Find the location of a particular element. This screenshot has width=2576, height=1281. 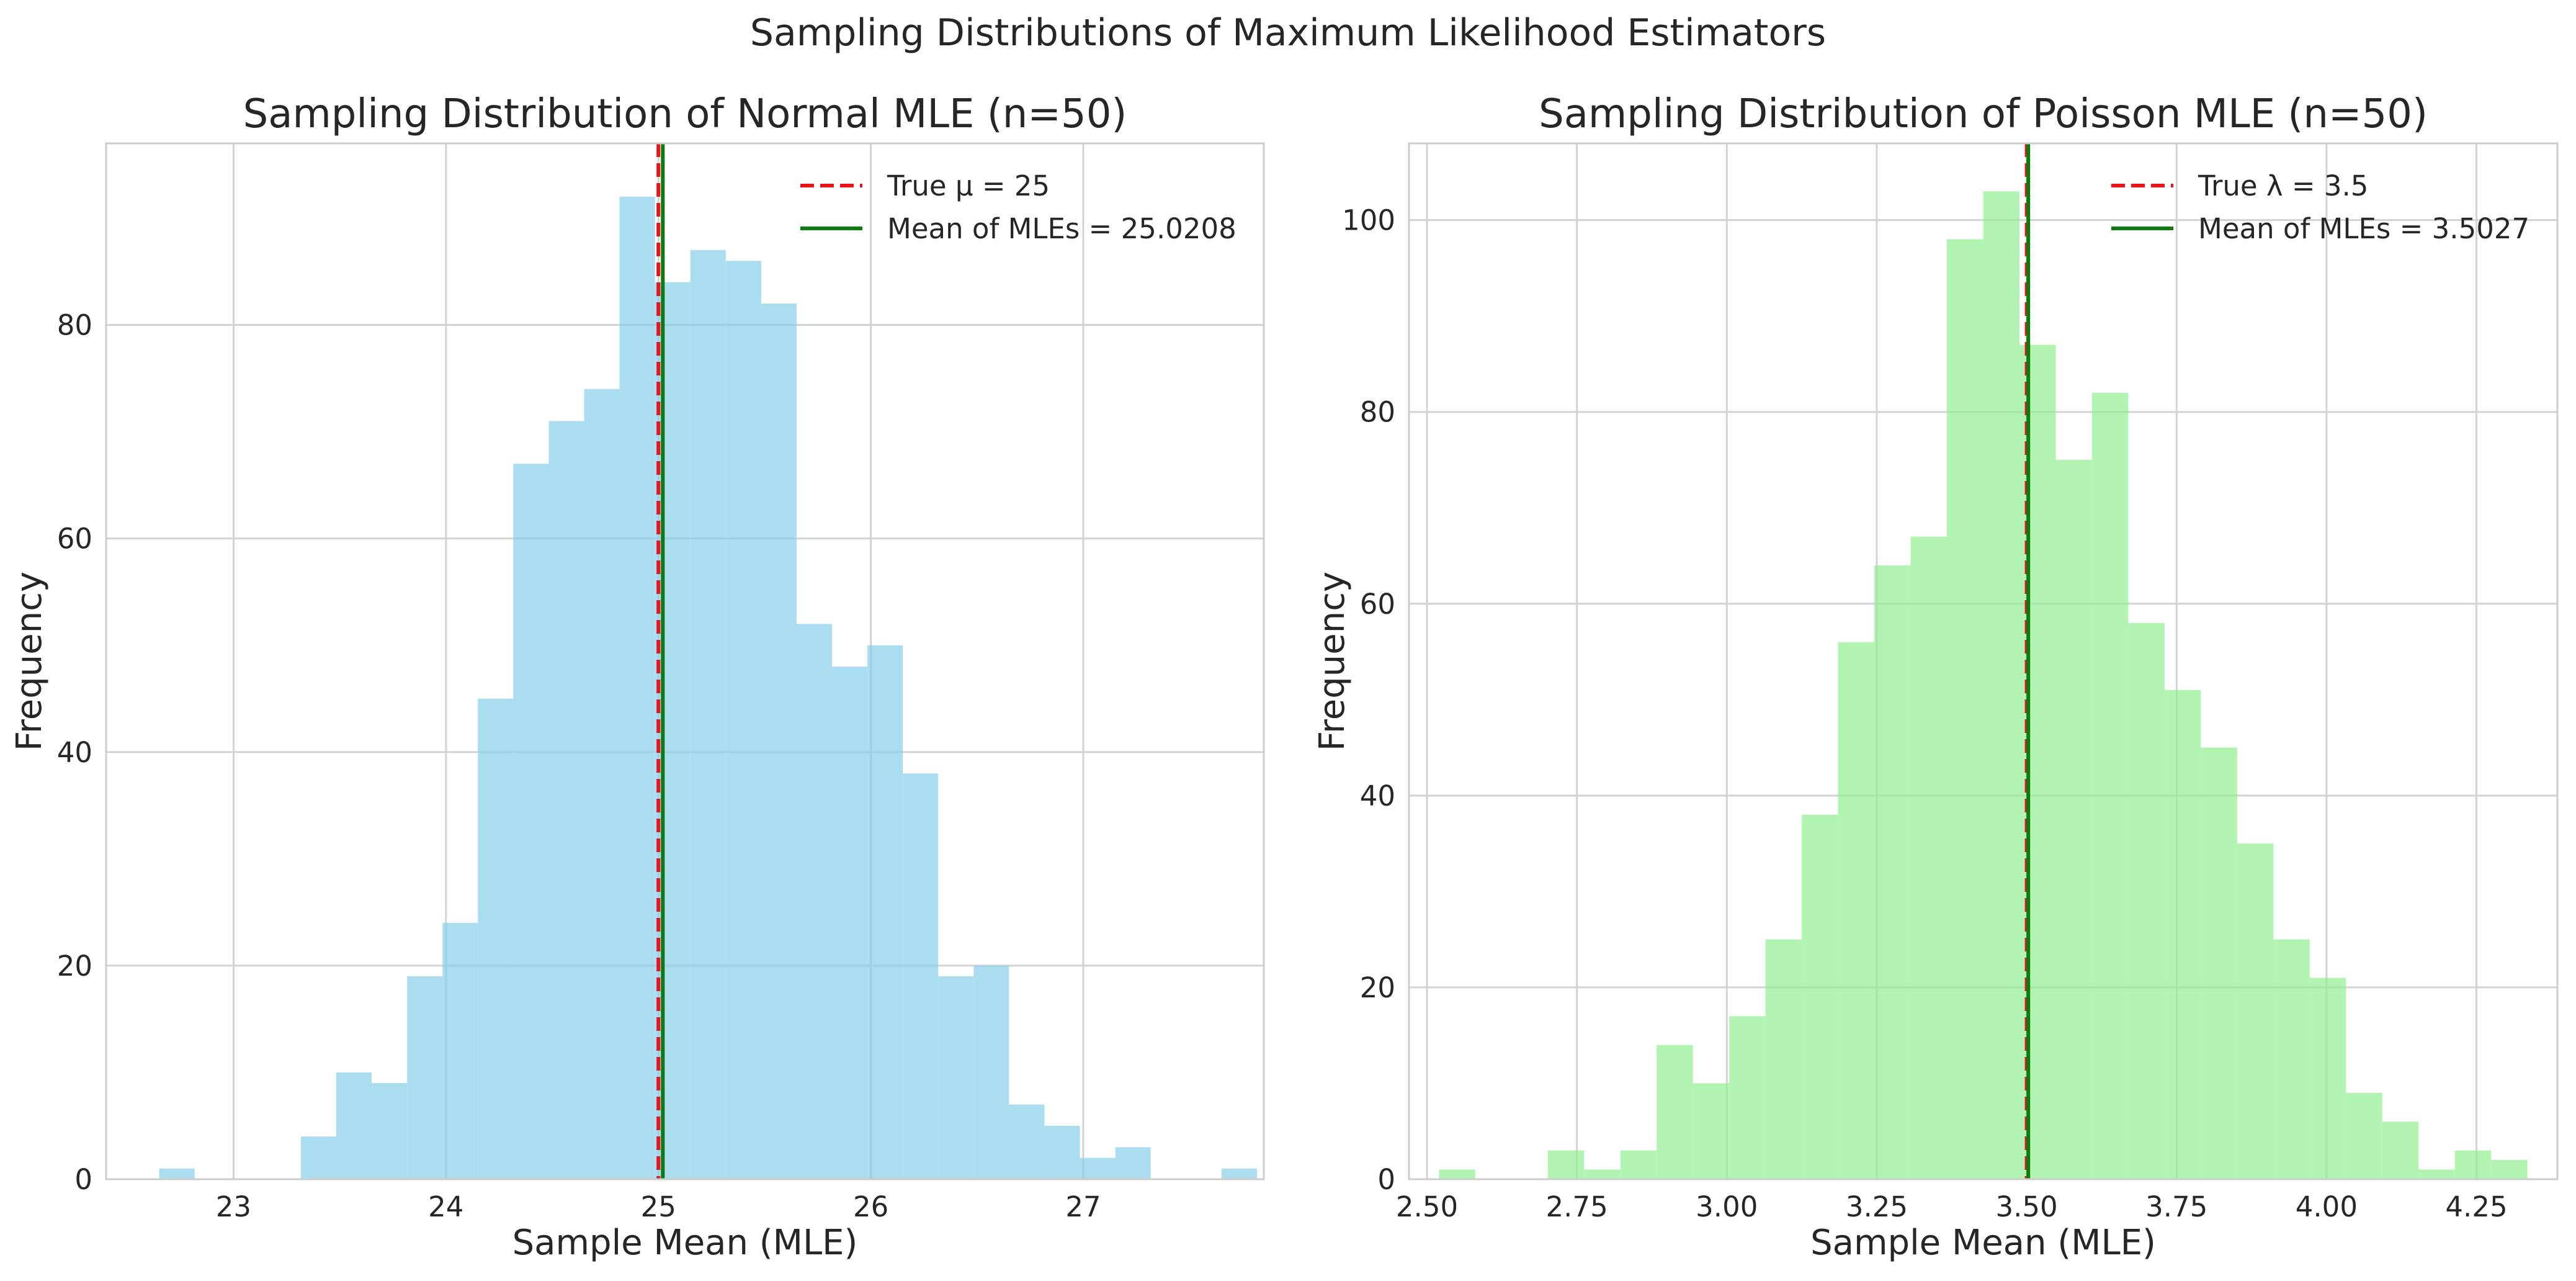

legend-label: Mean of MLEs = 25.0208 is located at coordinates (1062, 228).